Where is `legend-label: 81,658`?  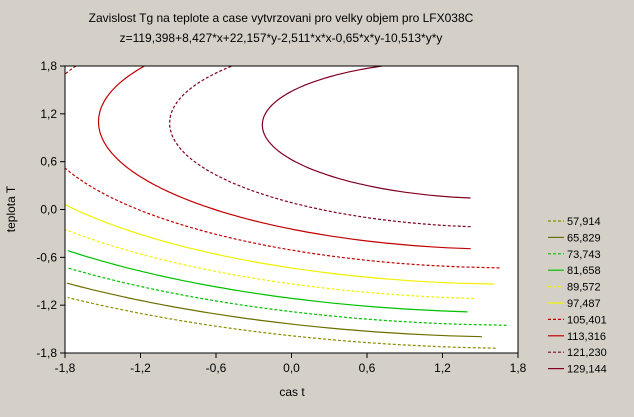 legend-label: 81,658 is located at coordinates (584, 271).